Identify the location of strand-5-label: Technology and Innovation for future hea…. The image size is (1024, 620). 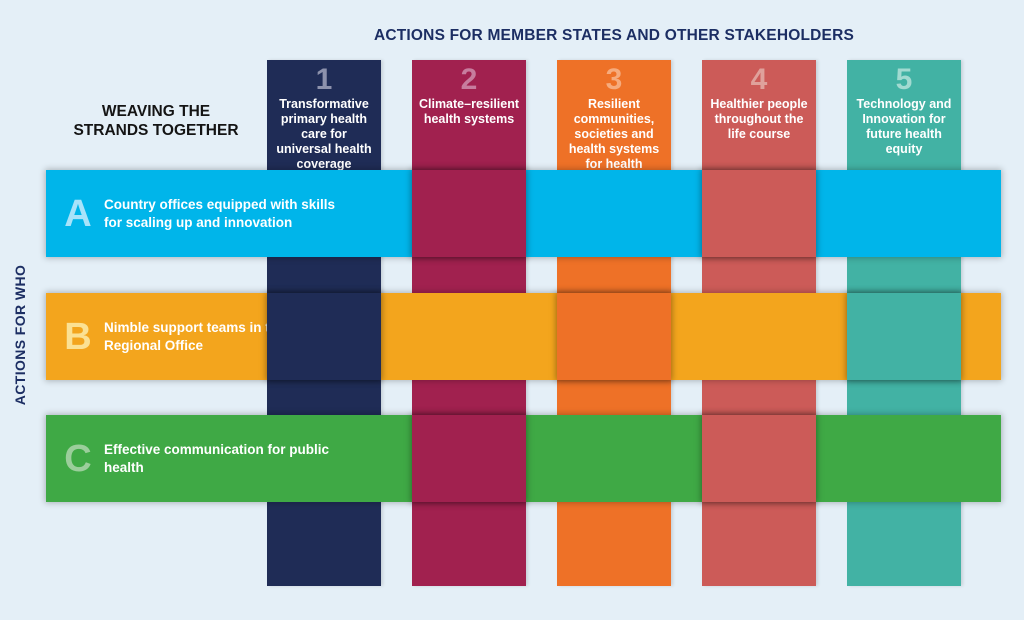
(904, 126).